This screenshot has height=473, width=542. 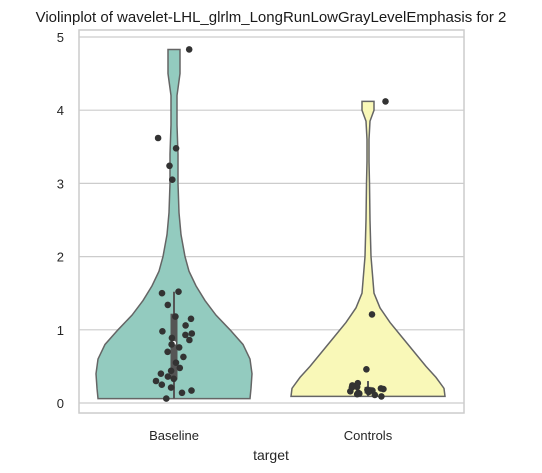 I want to click on y-tick-label: 2, so click(x=60, y=257).